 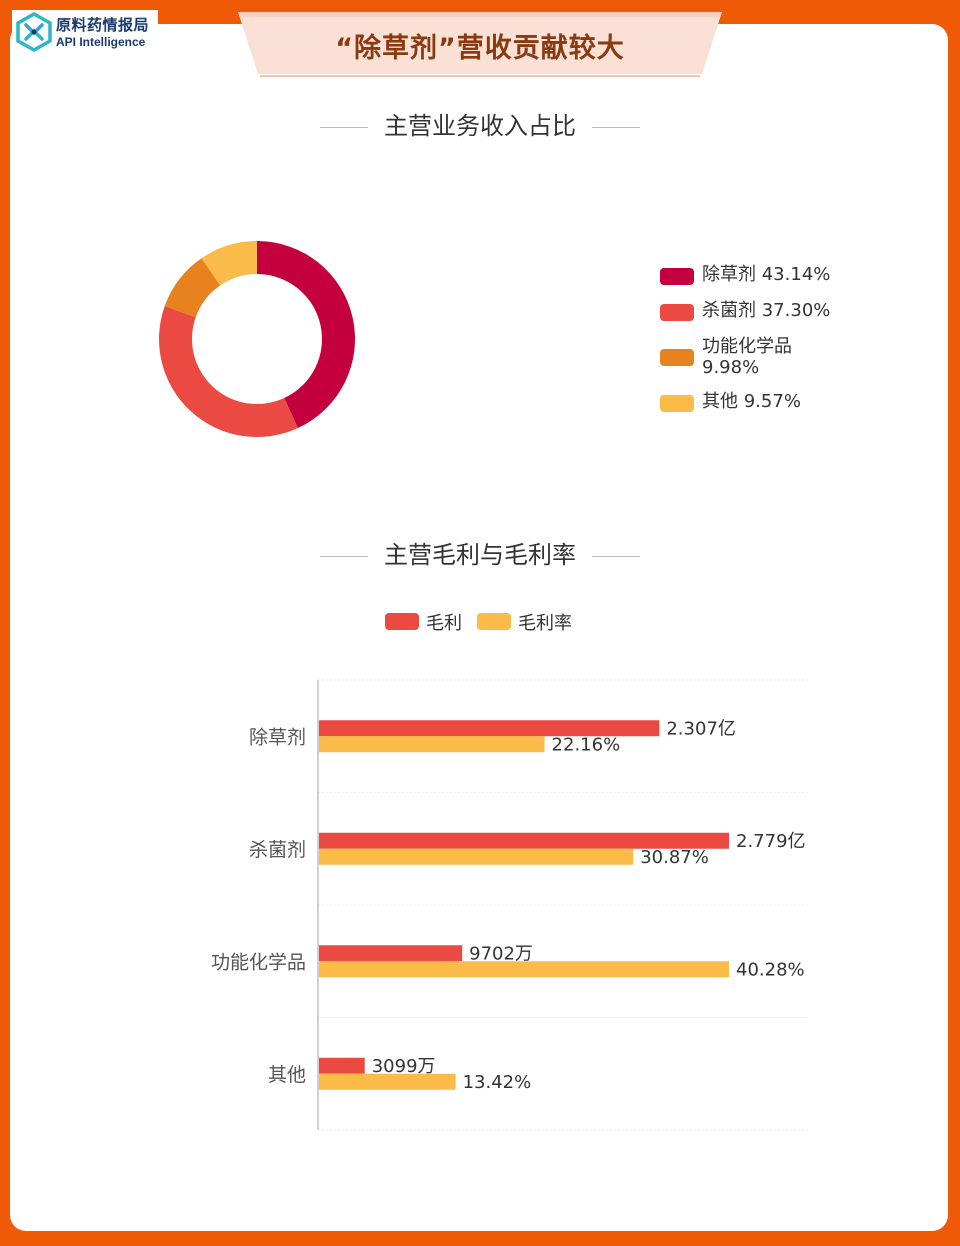 I want to click on banner-title: “除草剂”营收贡献较大, so click(x=480, y=48).